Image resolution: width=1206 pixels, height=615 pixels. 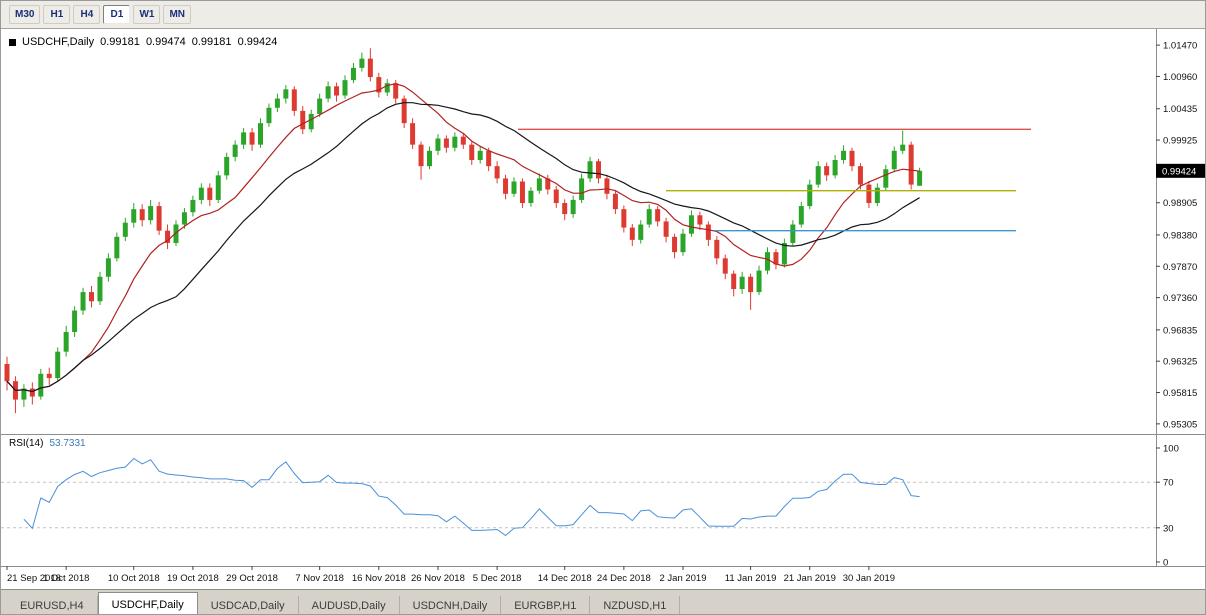 I want to click on timeframe-button-h4: H4, so click(x=87, y=14).